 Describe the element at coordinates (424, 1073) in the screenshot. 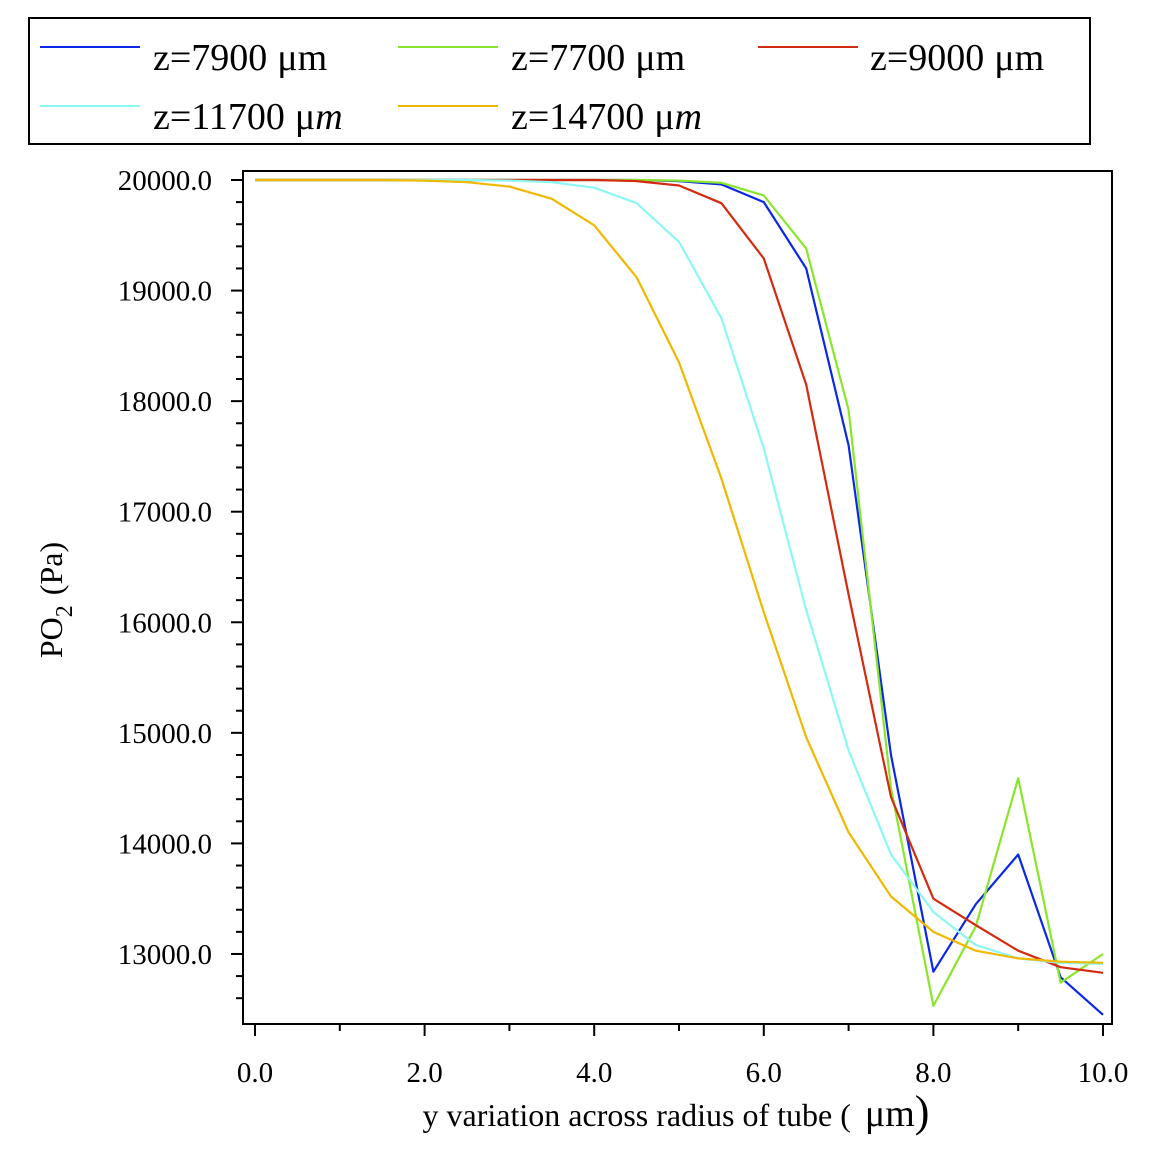

I see `x-tick-label: 2.0` at that location.